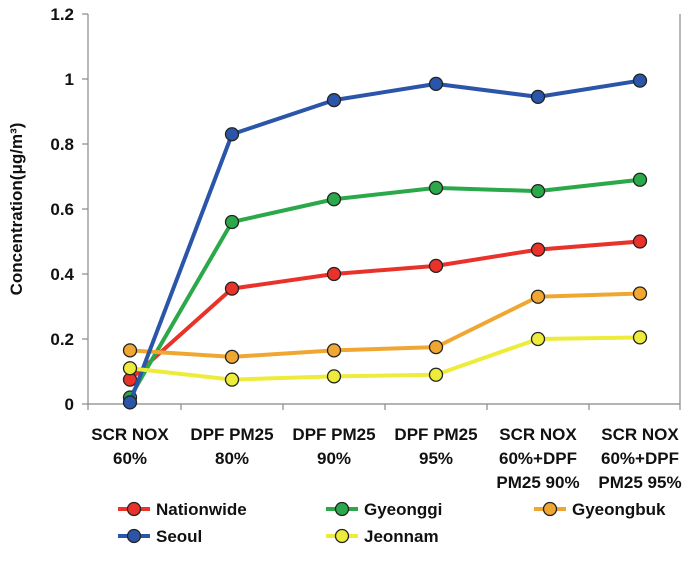 The image size is (693, 576). I want to click on legend-item-nationwide: Nationwide, so click(182, 509).